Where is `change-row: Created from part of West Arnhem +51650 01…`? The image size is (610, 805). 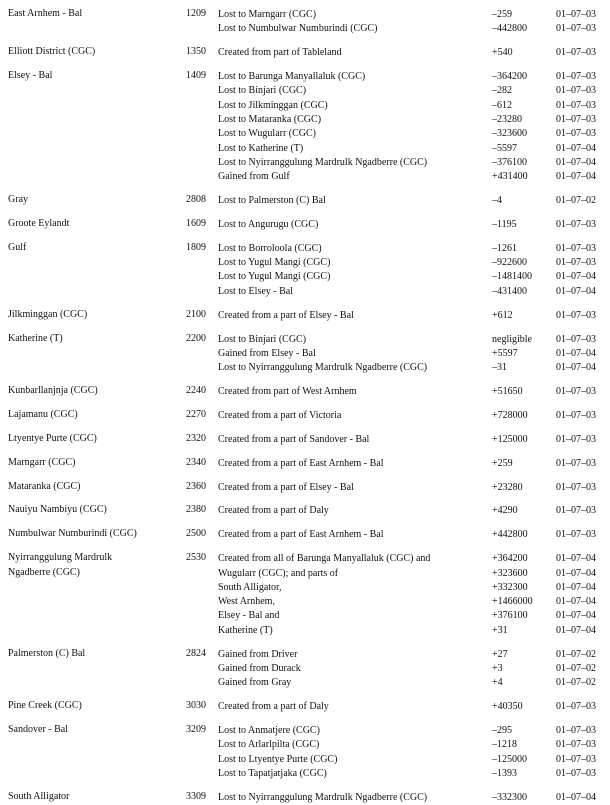 change-row: Created from part of West Arnhem +51650 01… is located at coordinates (305, 392).